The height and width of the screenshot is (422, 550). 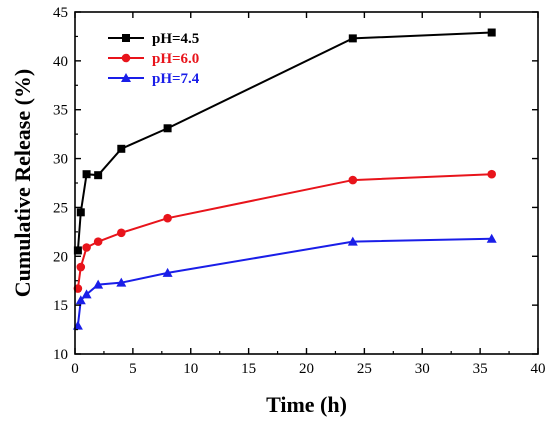 What do you see at coordinates (60, 160) in the screenshot?
I see `y-tick-label: 30` at bounding box center [60, 160].